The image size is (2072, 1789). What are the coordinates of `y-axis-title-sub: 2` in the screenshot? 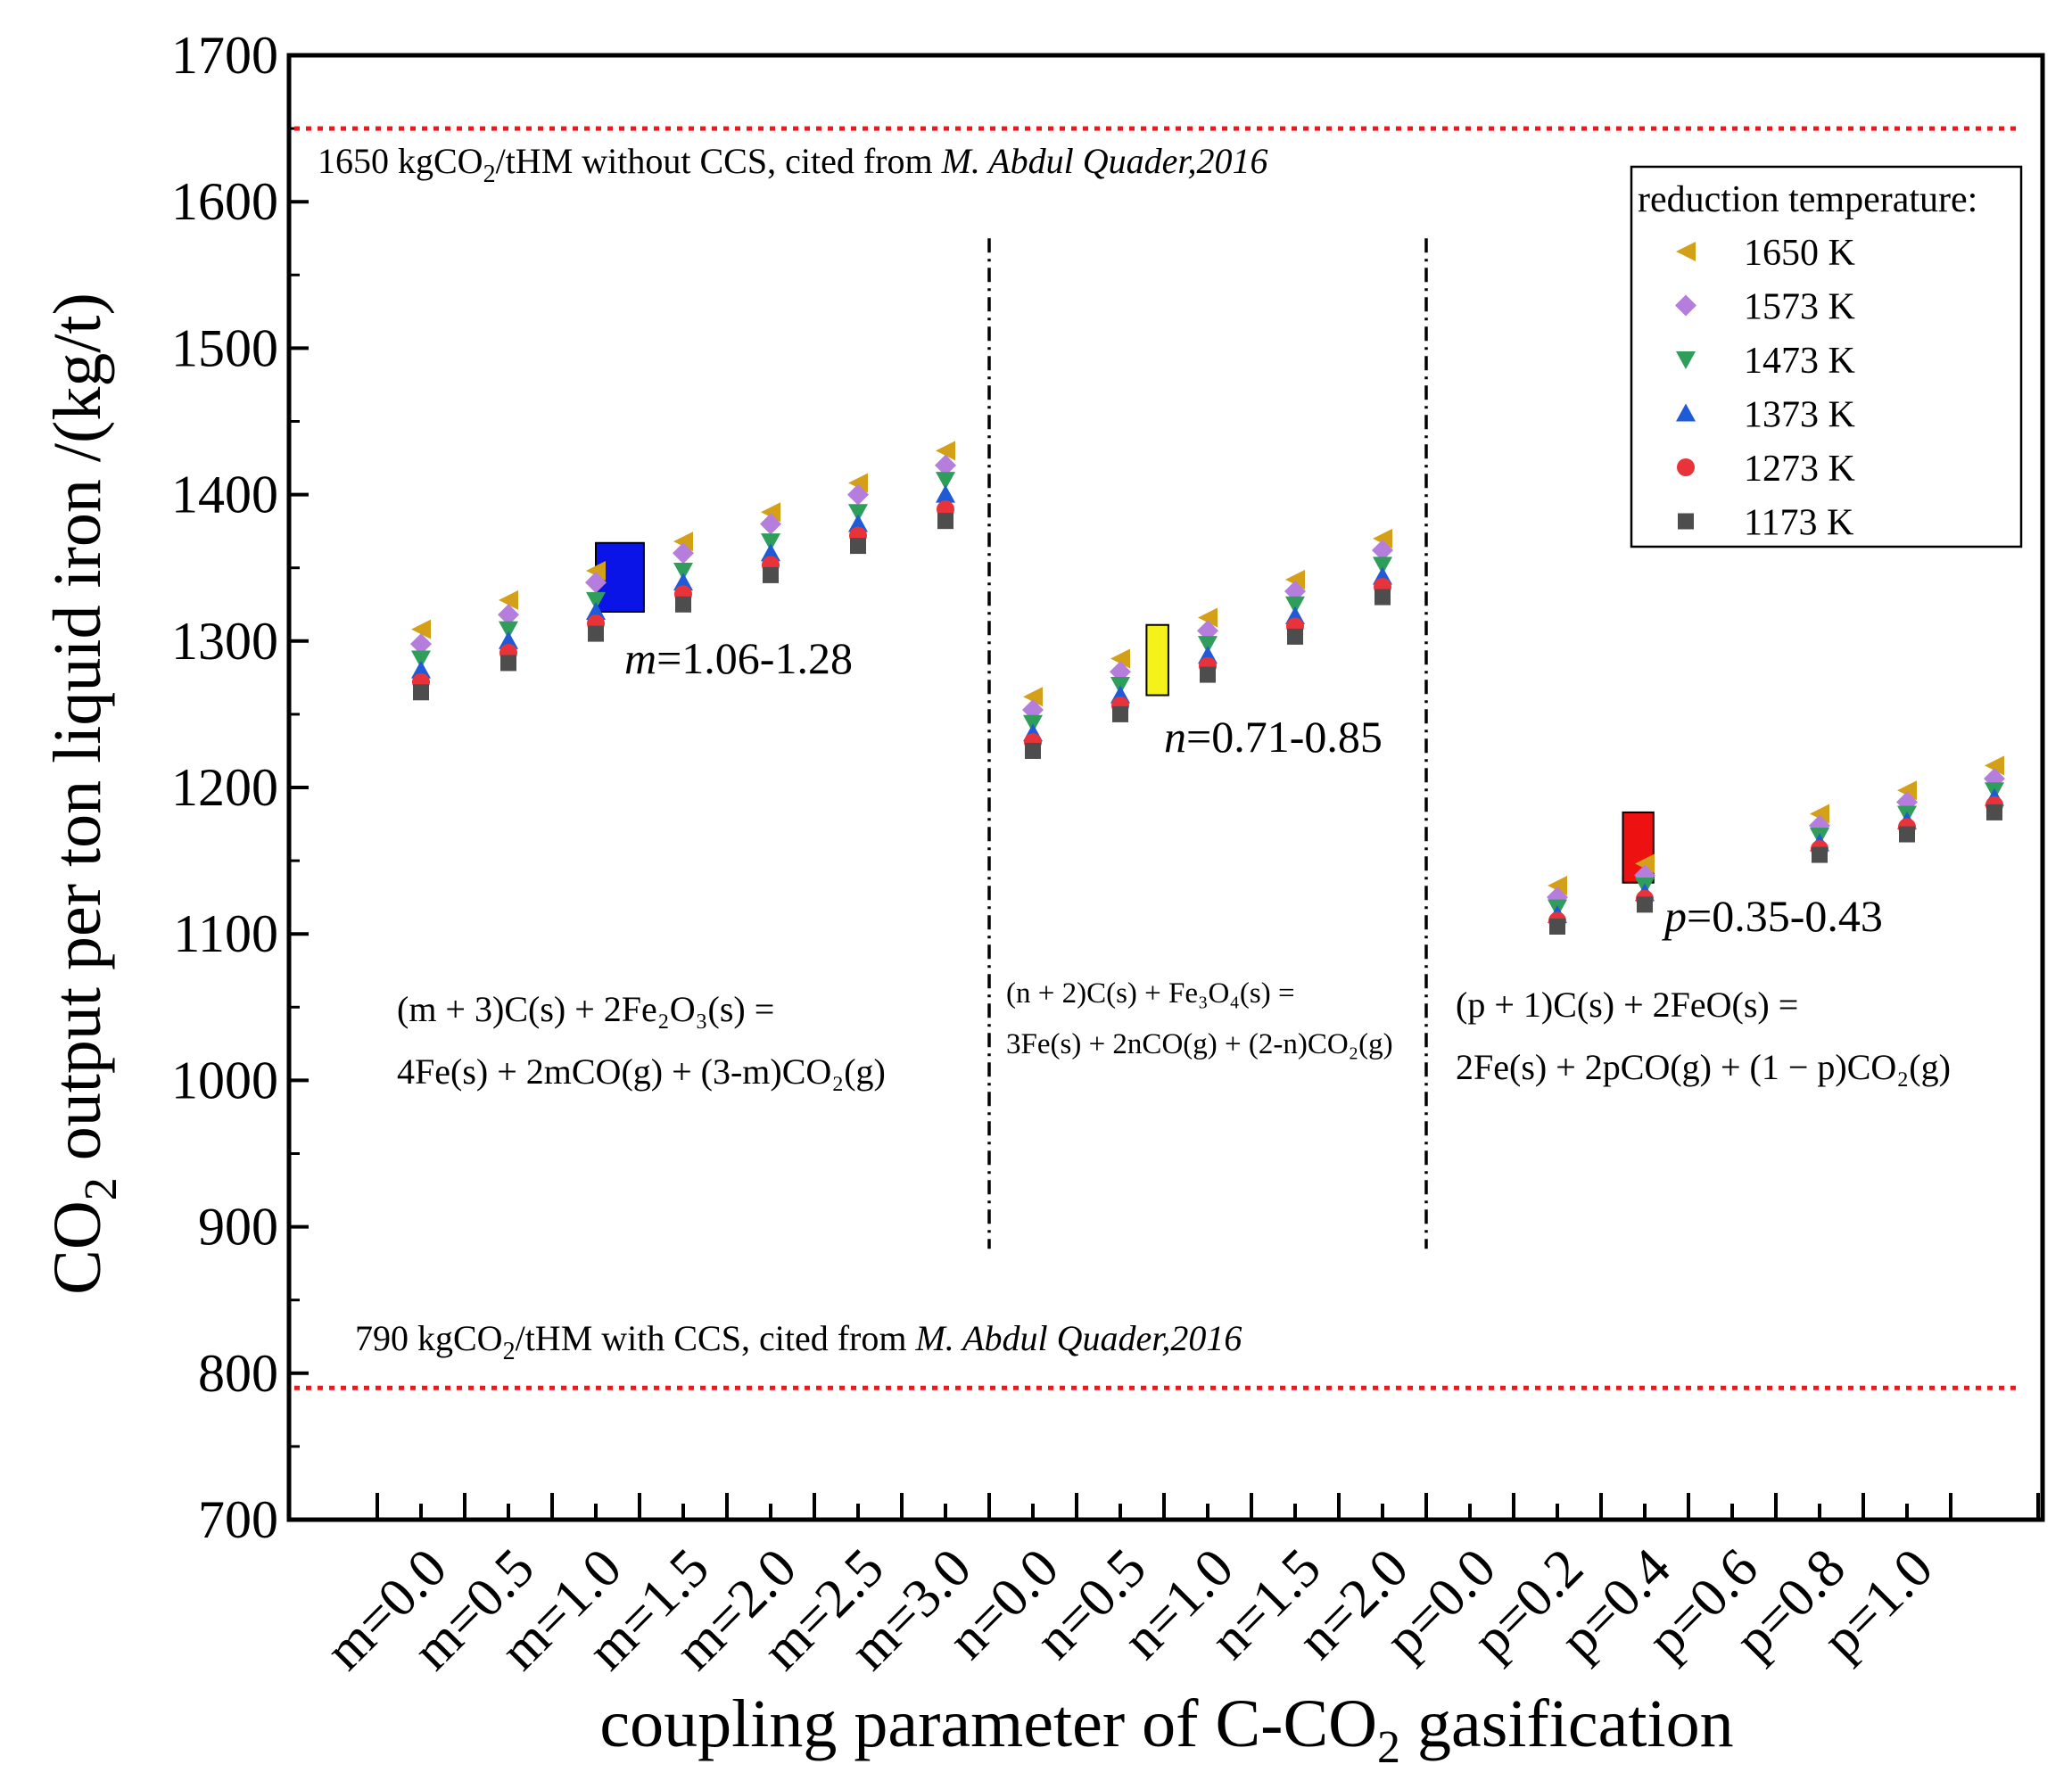 It's located at (101, 1188).